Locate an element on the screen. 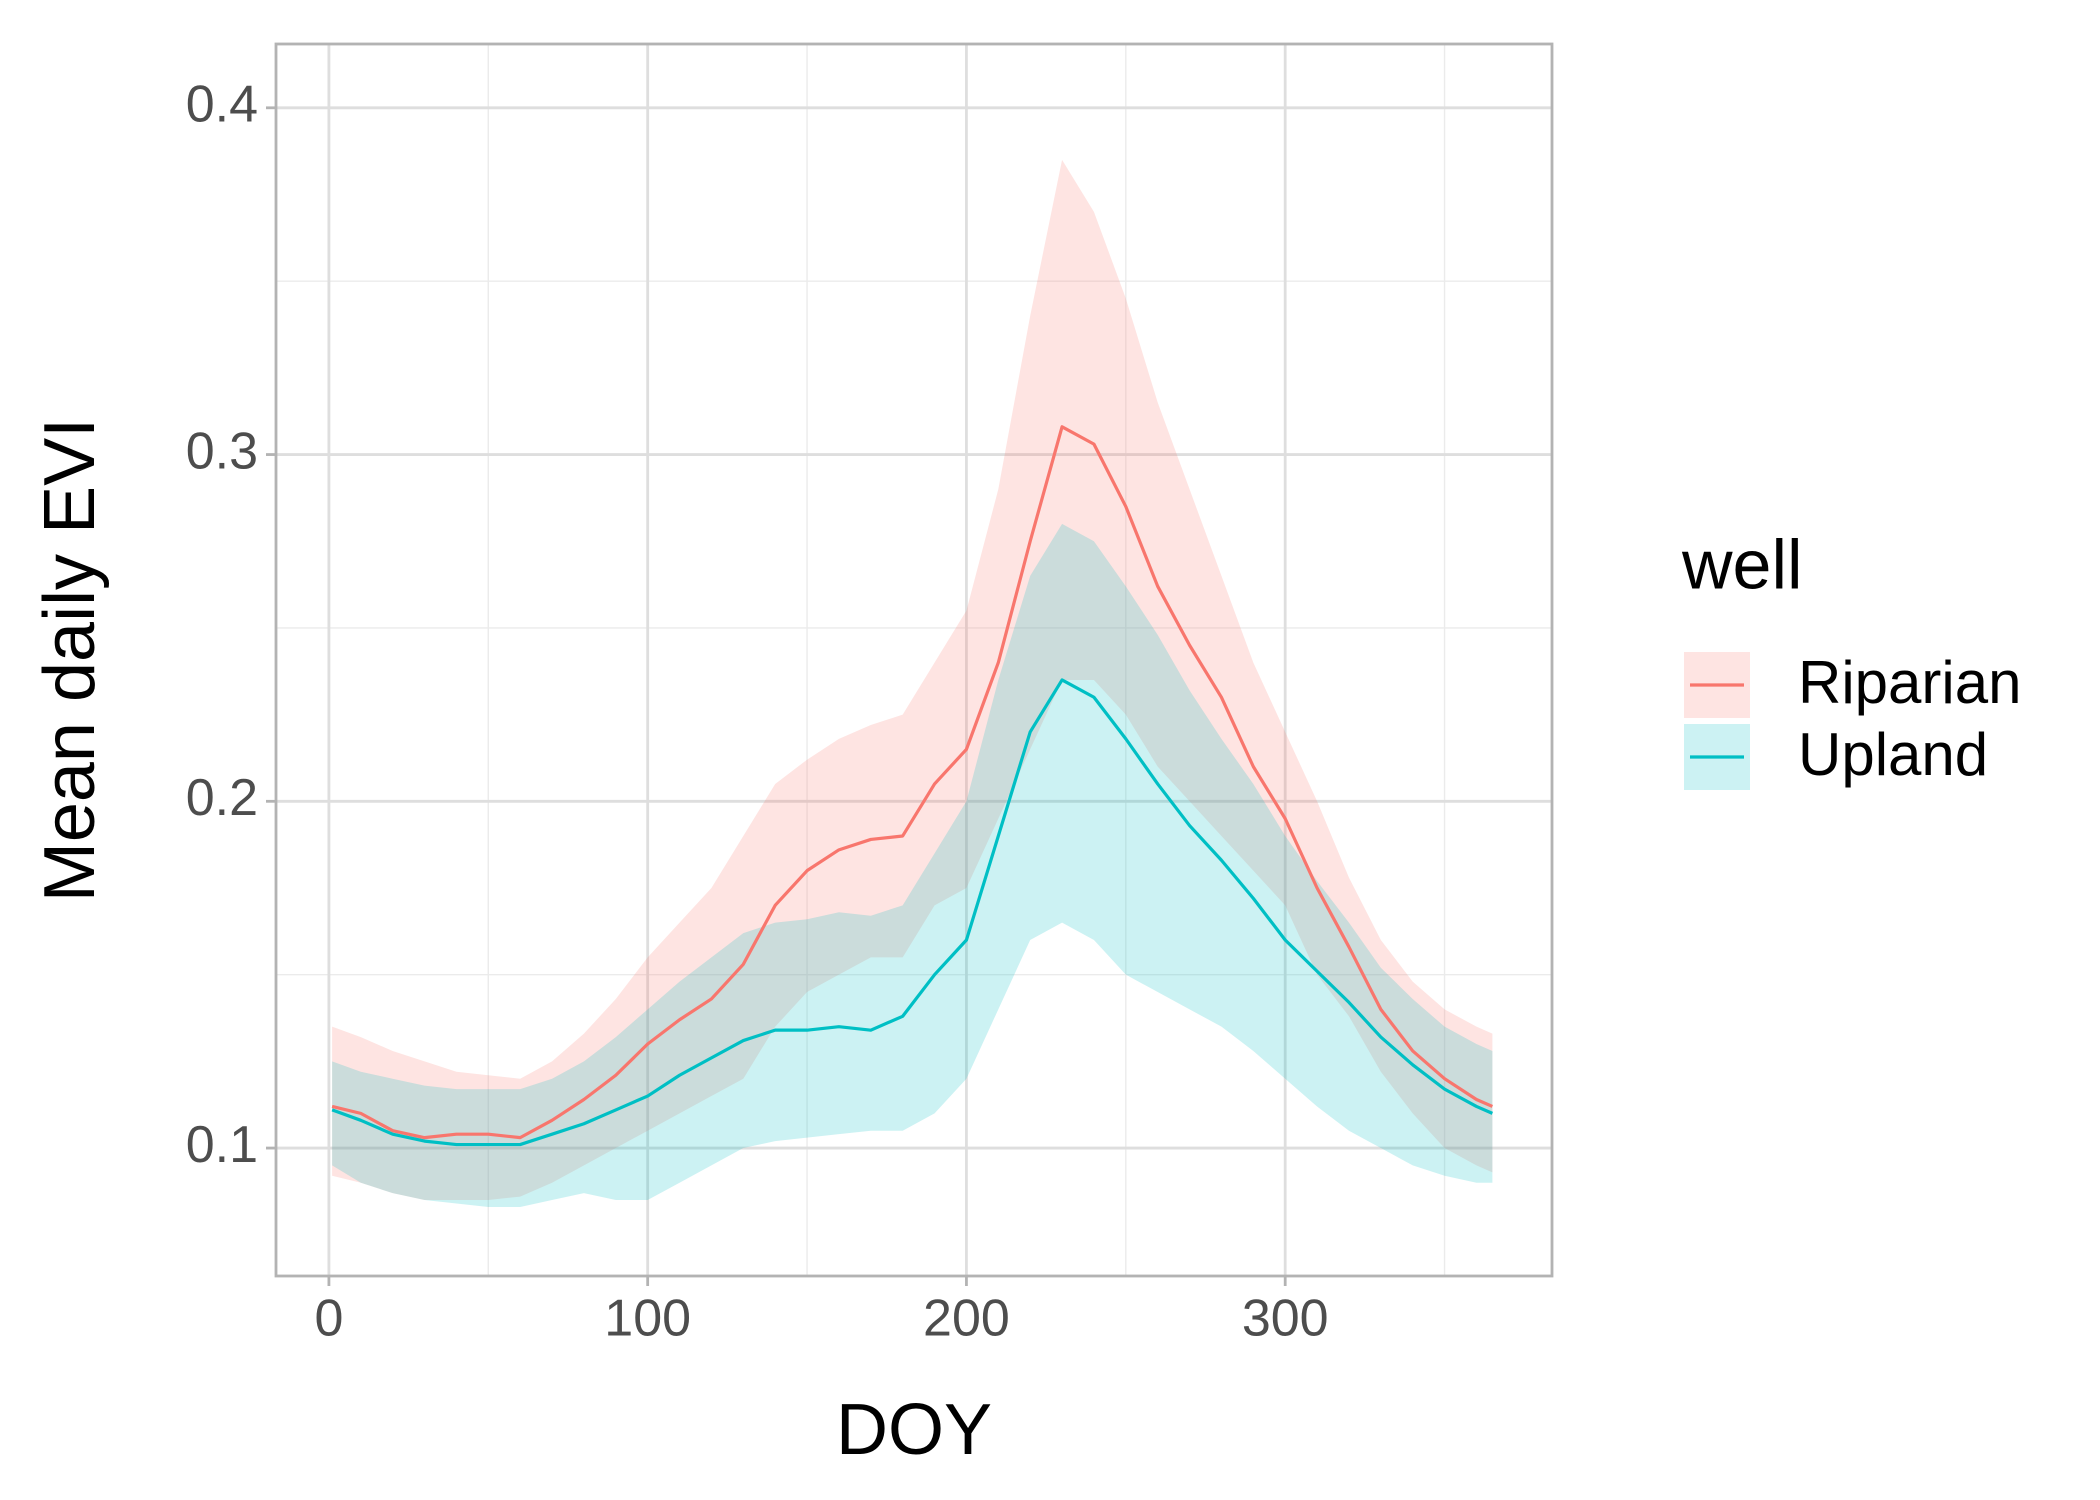  y-tick-label: 0.3 is located at coordinates (222, 451).